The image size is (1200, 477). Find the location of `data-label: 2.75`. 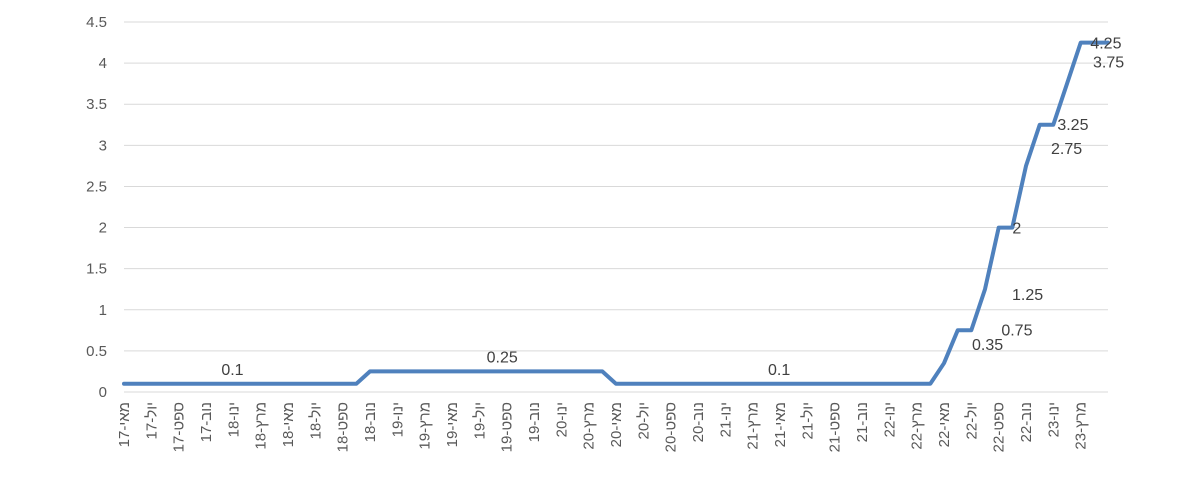

data-label: 2.75 is located at coordinates (1066, 149).